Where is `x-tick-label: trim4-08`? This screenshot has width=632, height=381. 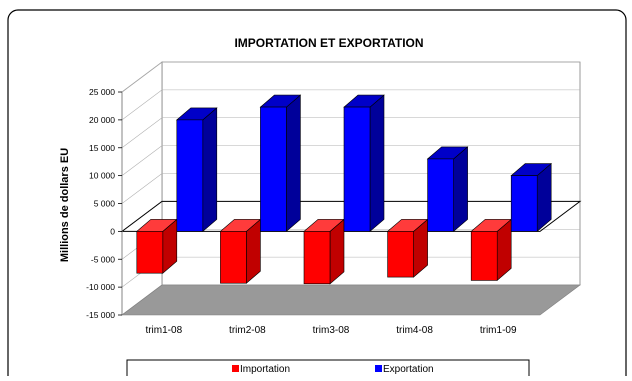 x-tick-label: trim4-08 is located at coordinates (414, 330).